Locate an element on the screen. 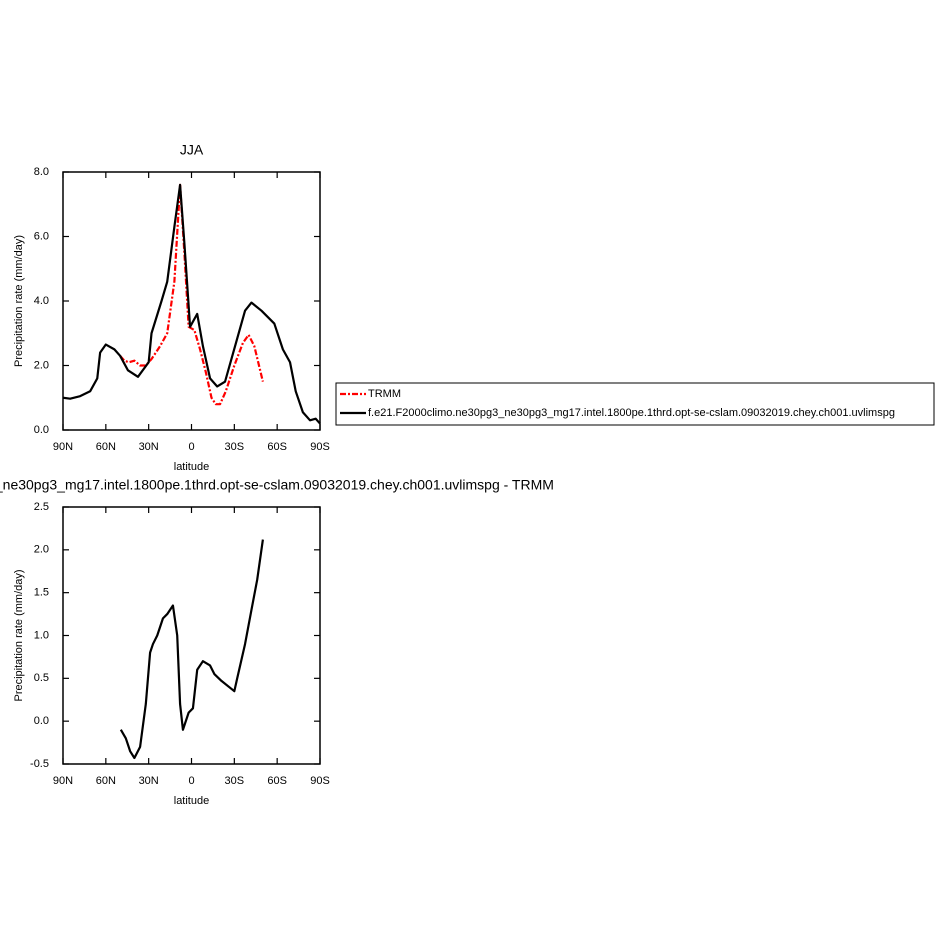 Image resolution: width=950 pixels, height=950 pixels. y-tick-label: 0.5 is located at coordinates (41, 678).